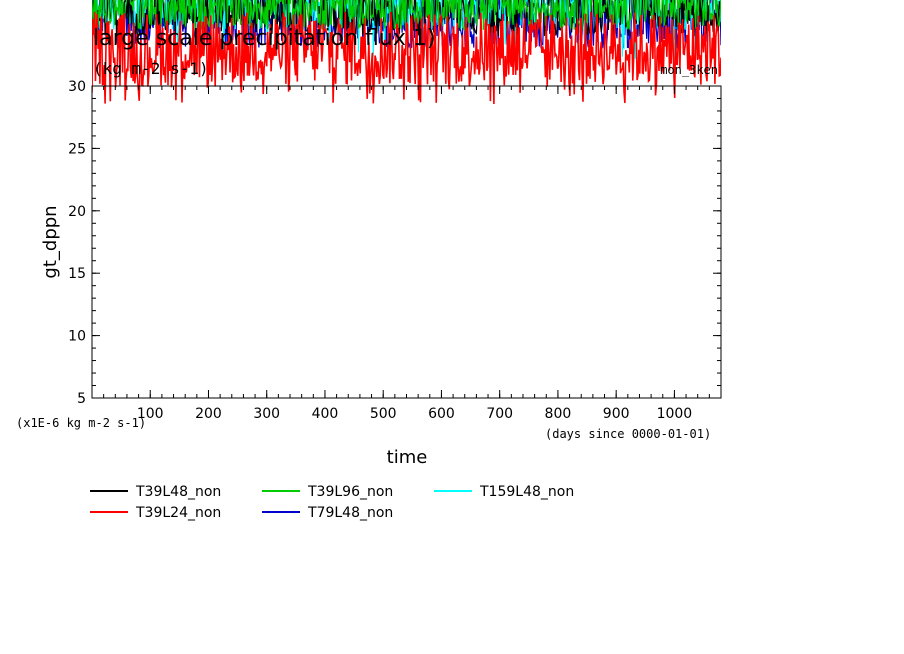 The width and height of the screenshot is (904, 654). What do you see at coordinates (406, 16) in the screenshot?
I see `series-line-T39L96_non` at bounding box center [406, 16].